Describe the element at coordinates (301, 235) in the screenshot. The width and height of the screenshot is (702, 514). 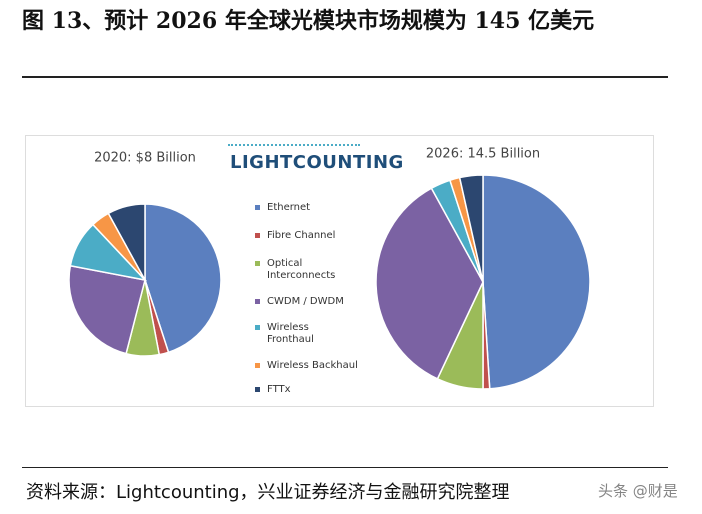
I see `legend-label: Fibre Channel` at that location.